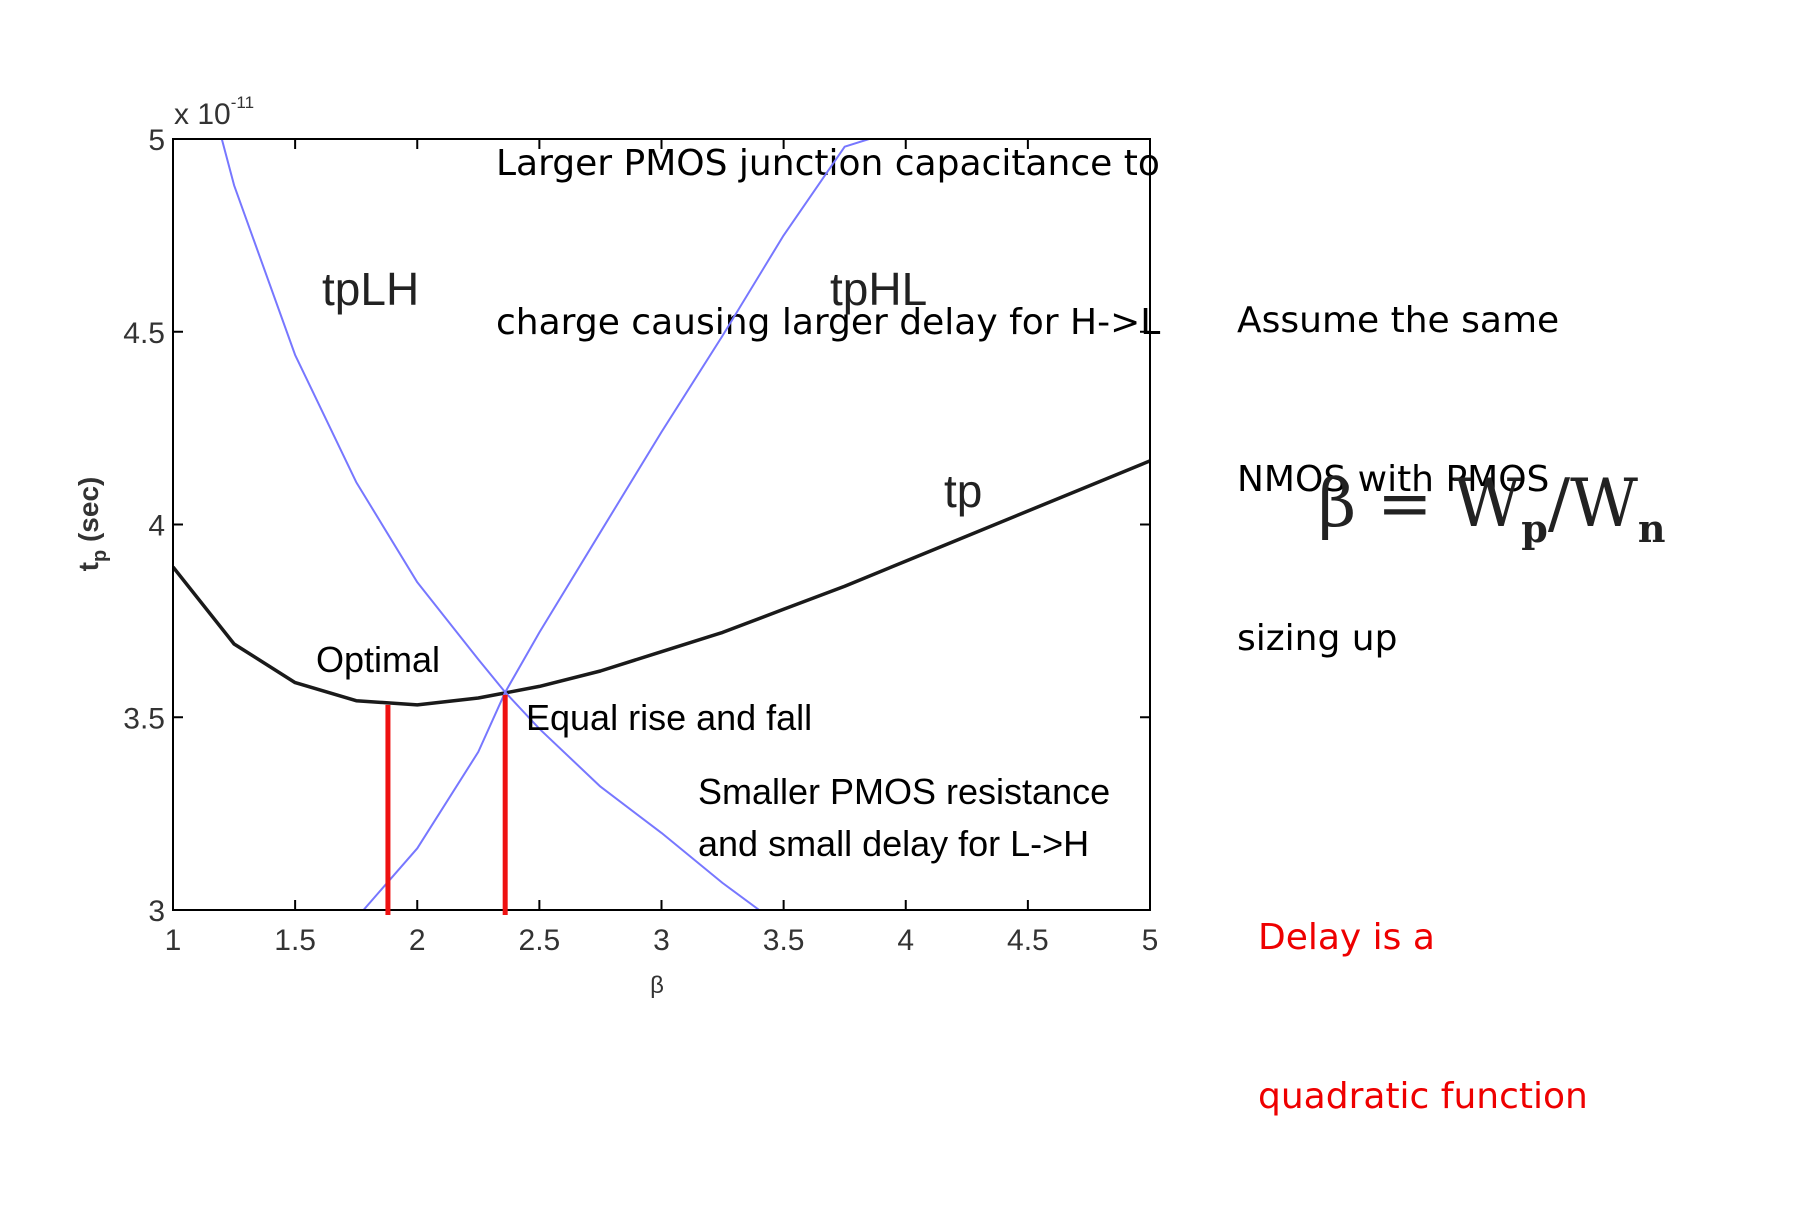  Describe the element at coordinates (1534, 528) in the screenshot. I see `formula-sub-p: p` at that location.